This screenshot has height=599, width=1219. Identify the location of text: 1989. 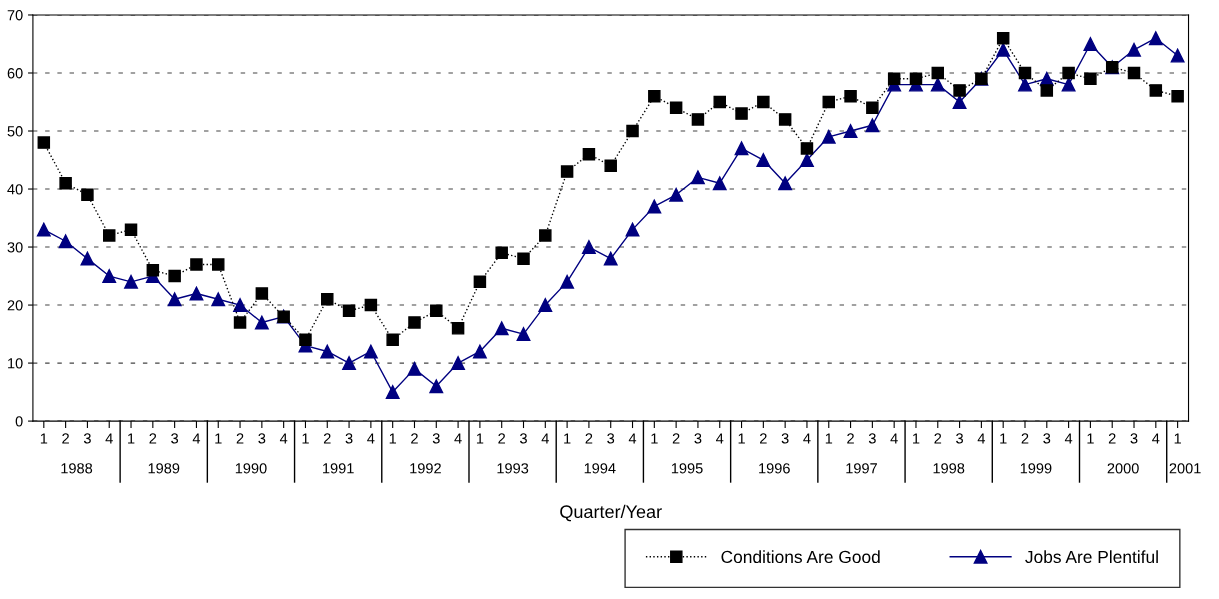
(164, 468).